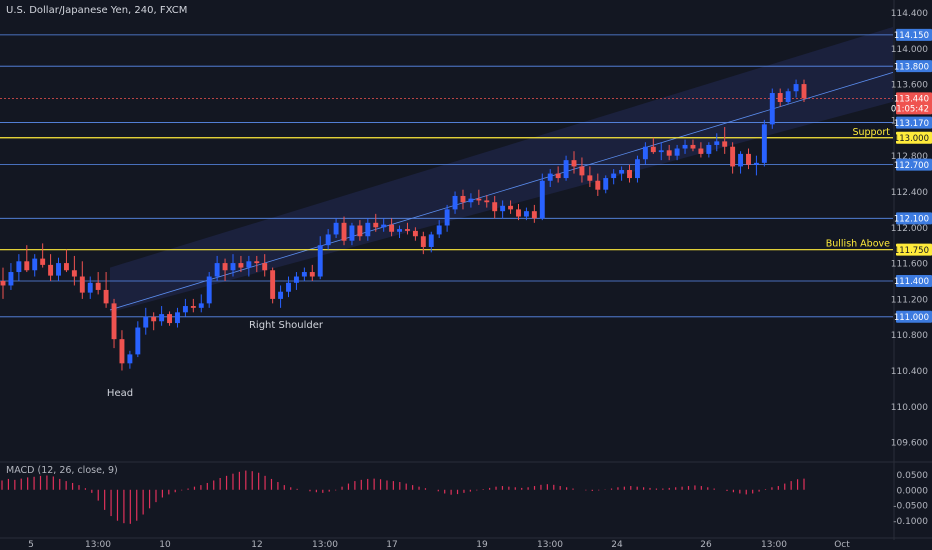  I want to click on price-tick-label: 112.400, so click(909, 193).